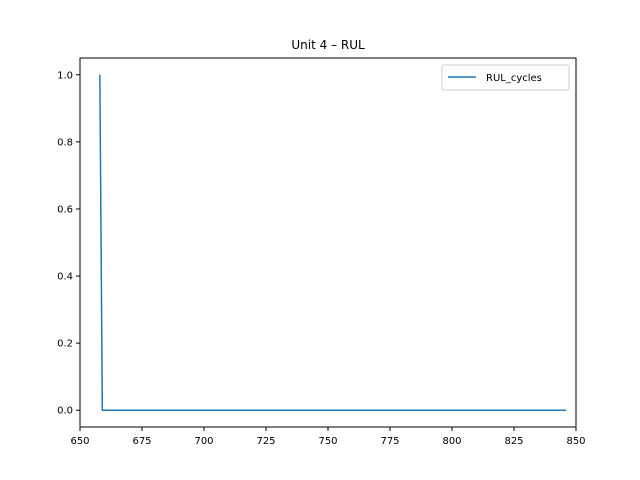  I want to click on chart-title: Unit 4 – RUL, so click(328, 45).